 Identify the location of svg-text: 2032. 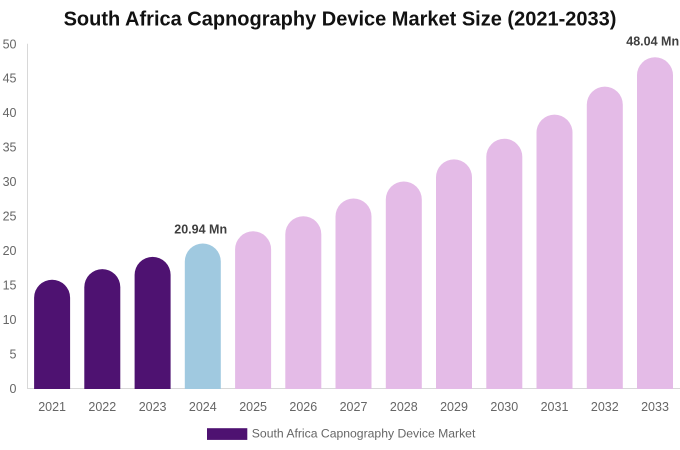
(605, 407).